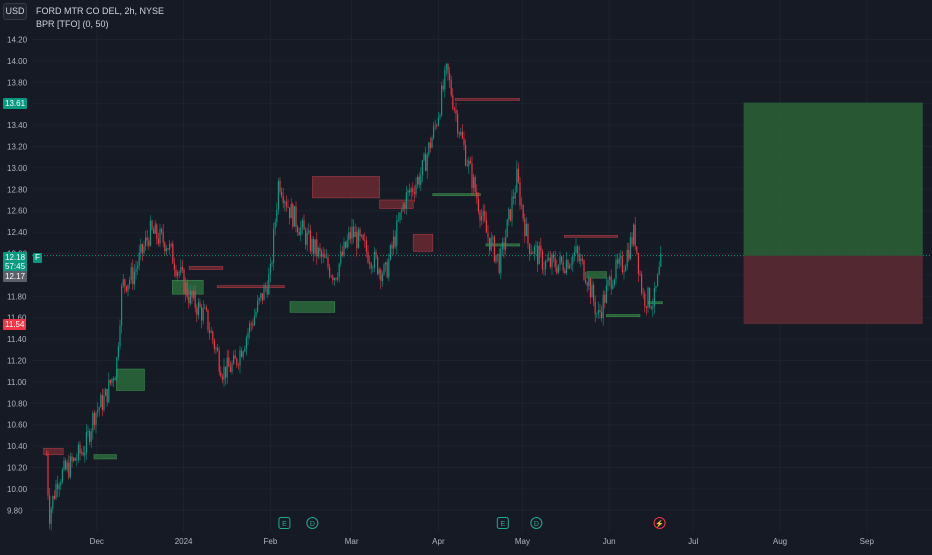 Image resolution: width=932 pixels, height=555 pixels. Describe the element at coordinates (623, 315) in the screenshot. I see `bull-zone` at that location.